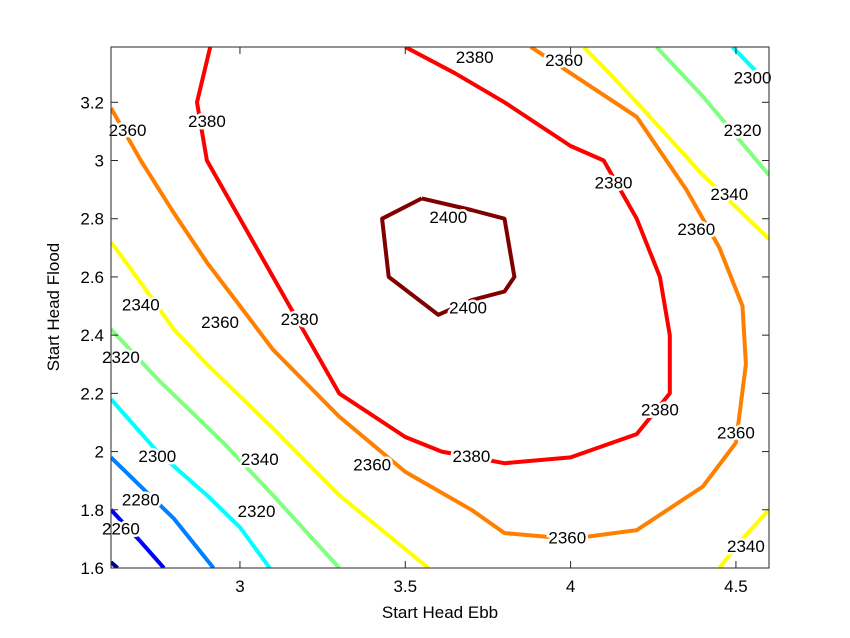 The image size is (850, 638). Describe the element at coordinates (92, 568) in the screenshot. I see `y-tick-label: 1.6` at that location.